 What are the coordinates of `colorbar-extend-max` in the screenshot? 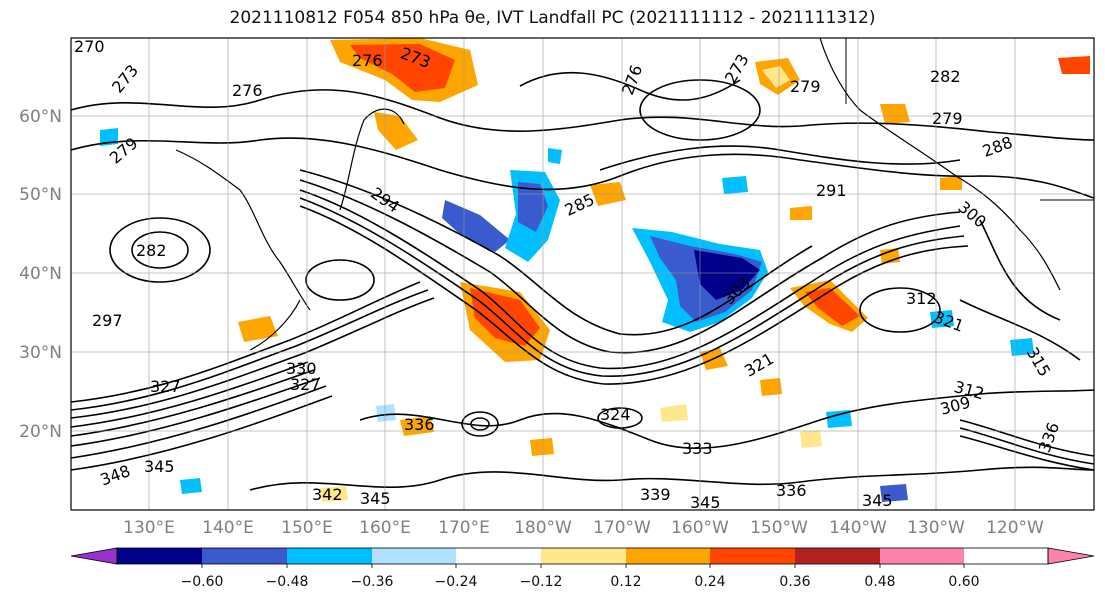 It's located at (1071, 556).